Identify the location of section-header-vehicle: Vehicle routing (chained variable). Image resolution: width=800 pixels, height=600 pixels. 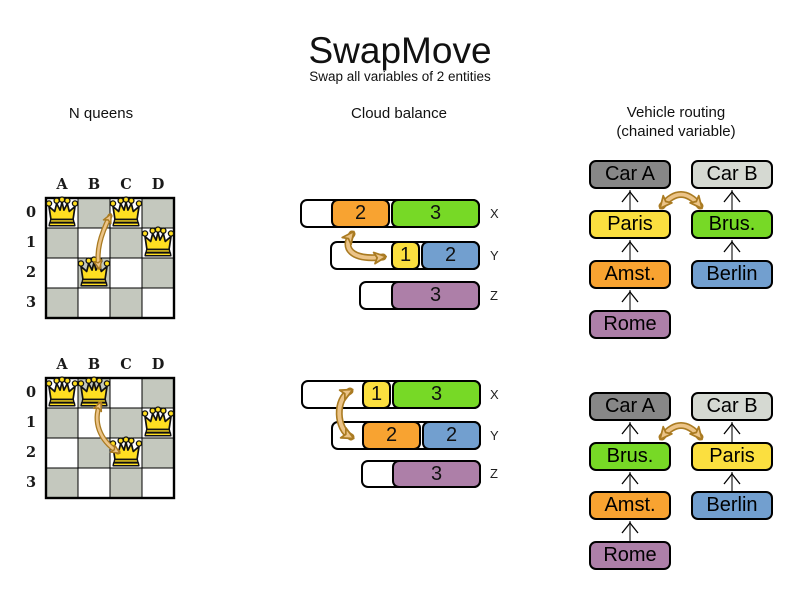
(675, 122).